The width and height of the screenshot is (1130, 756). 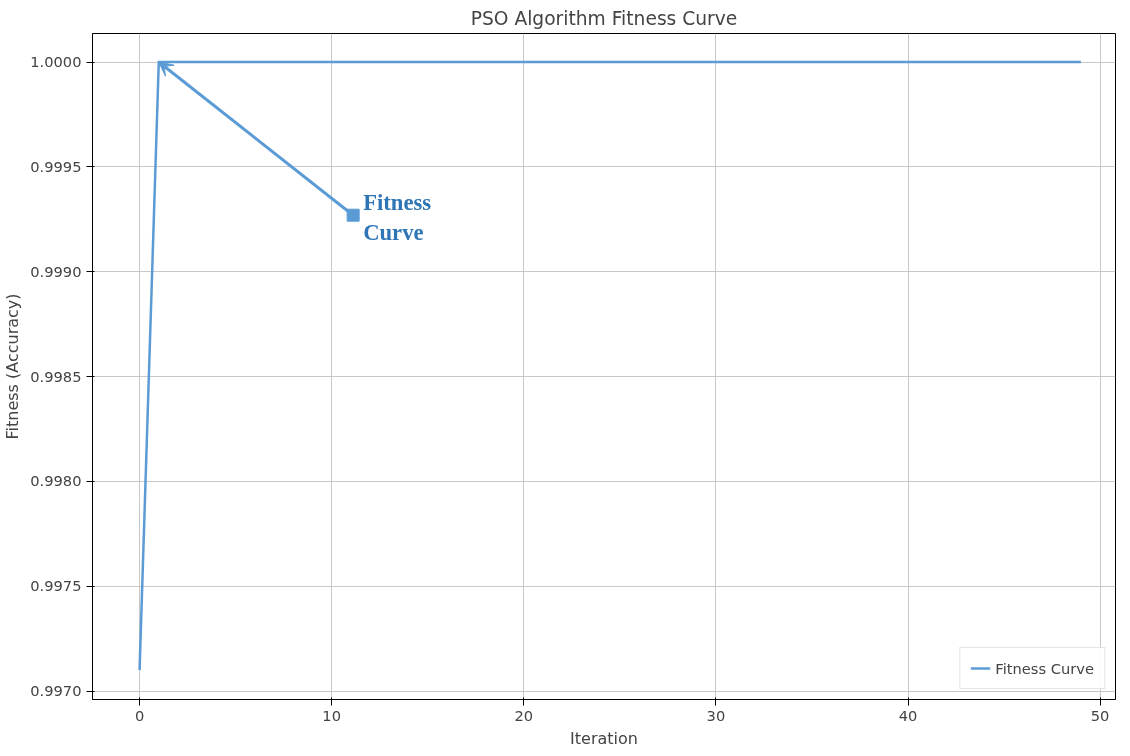 What do you see at coordinates (56, 271) in the screenshot?
I see `y-tick-label: 0.9990` at bounding box center [56, 271].